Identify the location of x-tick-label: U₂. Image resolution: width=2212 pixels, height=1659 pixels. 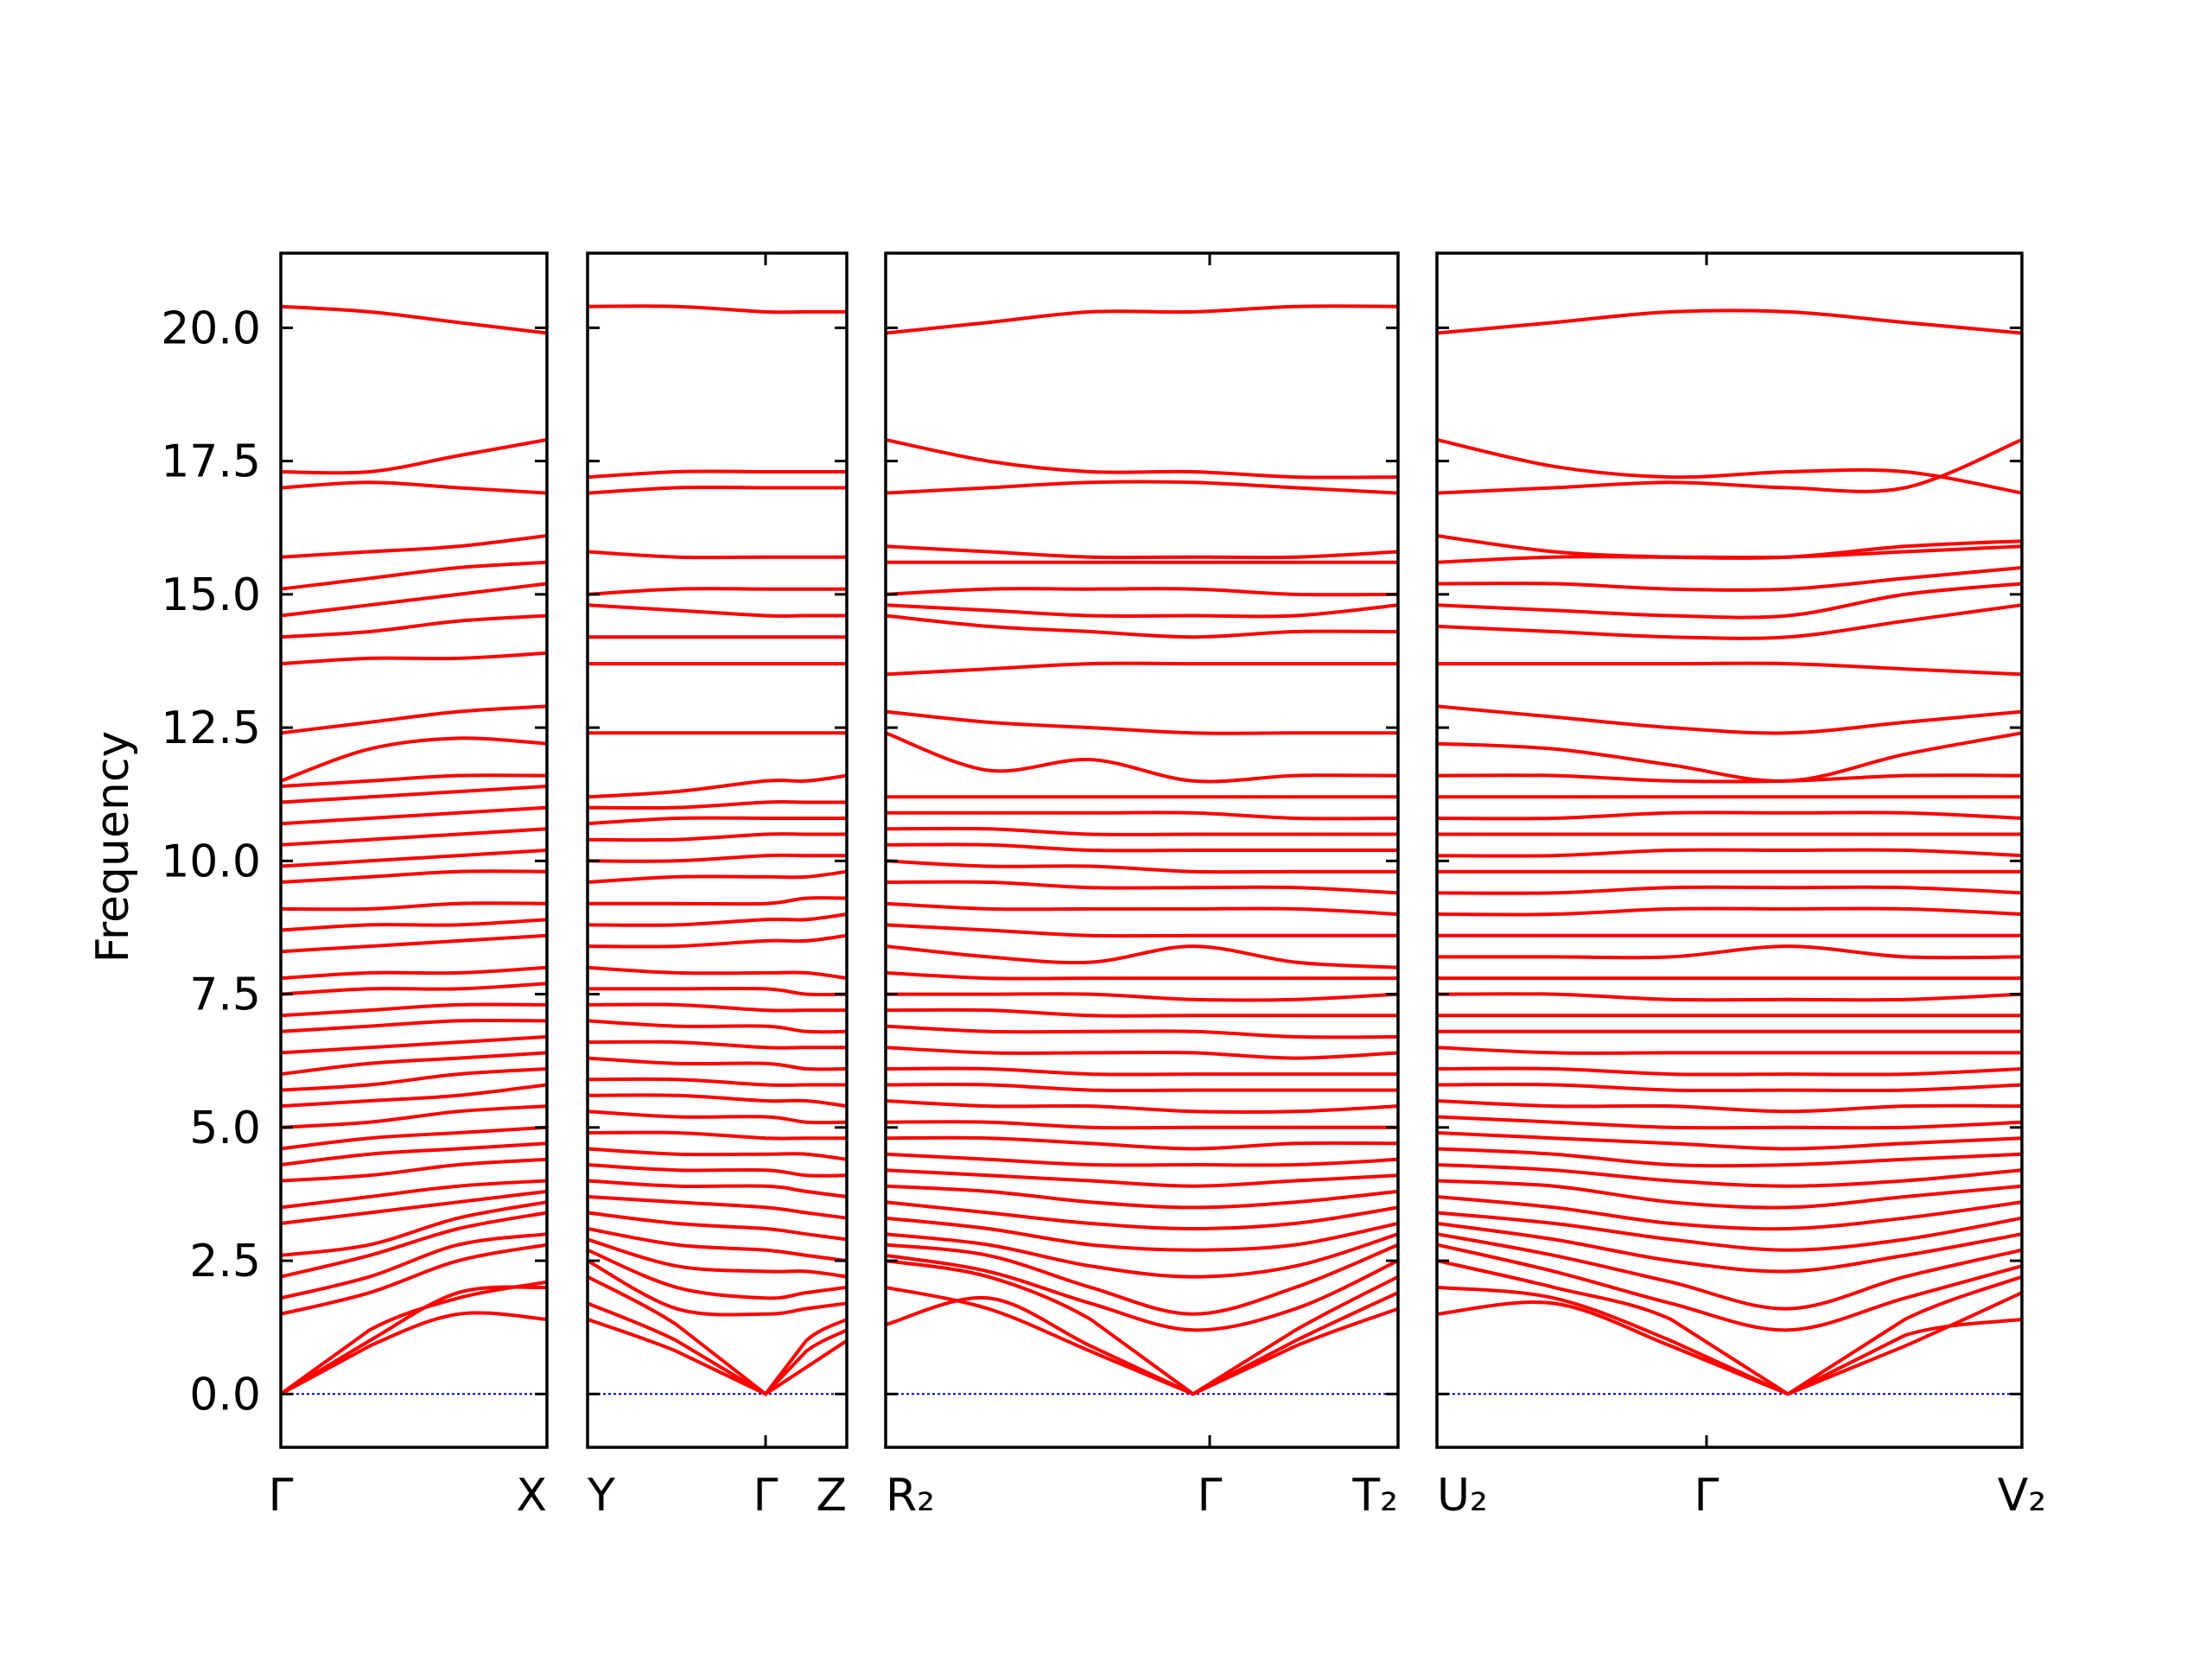
(1462, 1496).